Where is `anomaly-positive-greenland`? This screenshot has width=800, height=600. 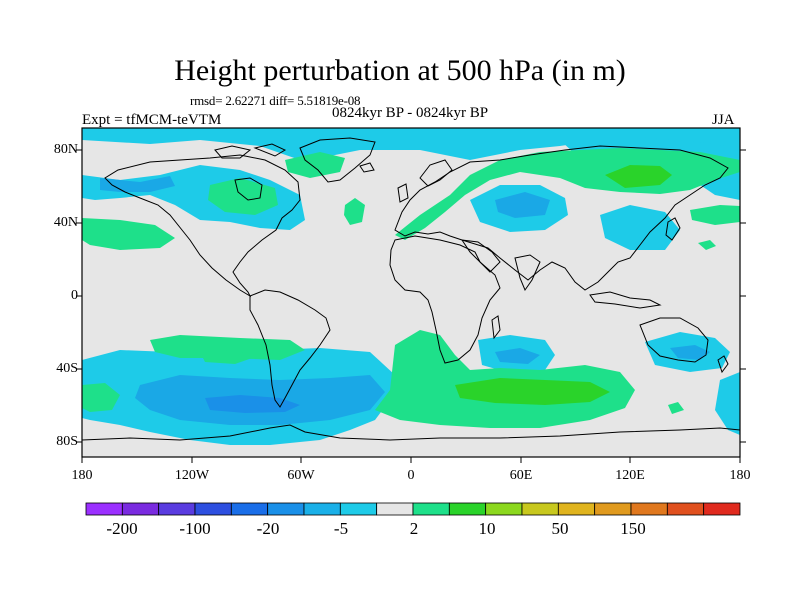
anomaly-positive-greenland is located at coordinates (315, 165).